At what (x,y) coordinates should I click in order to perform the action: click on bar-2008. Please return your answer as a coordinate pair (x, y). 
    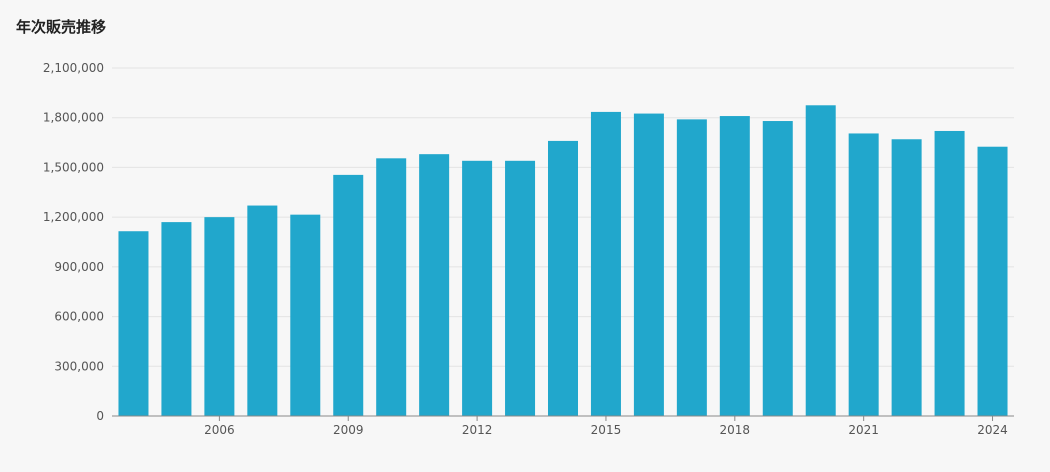
    Looking at the image, I should click on (305, 315).